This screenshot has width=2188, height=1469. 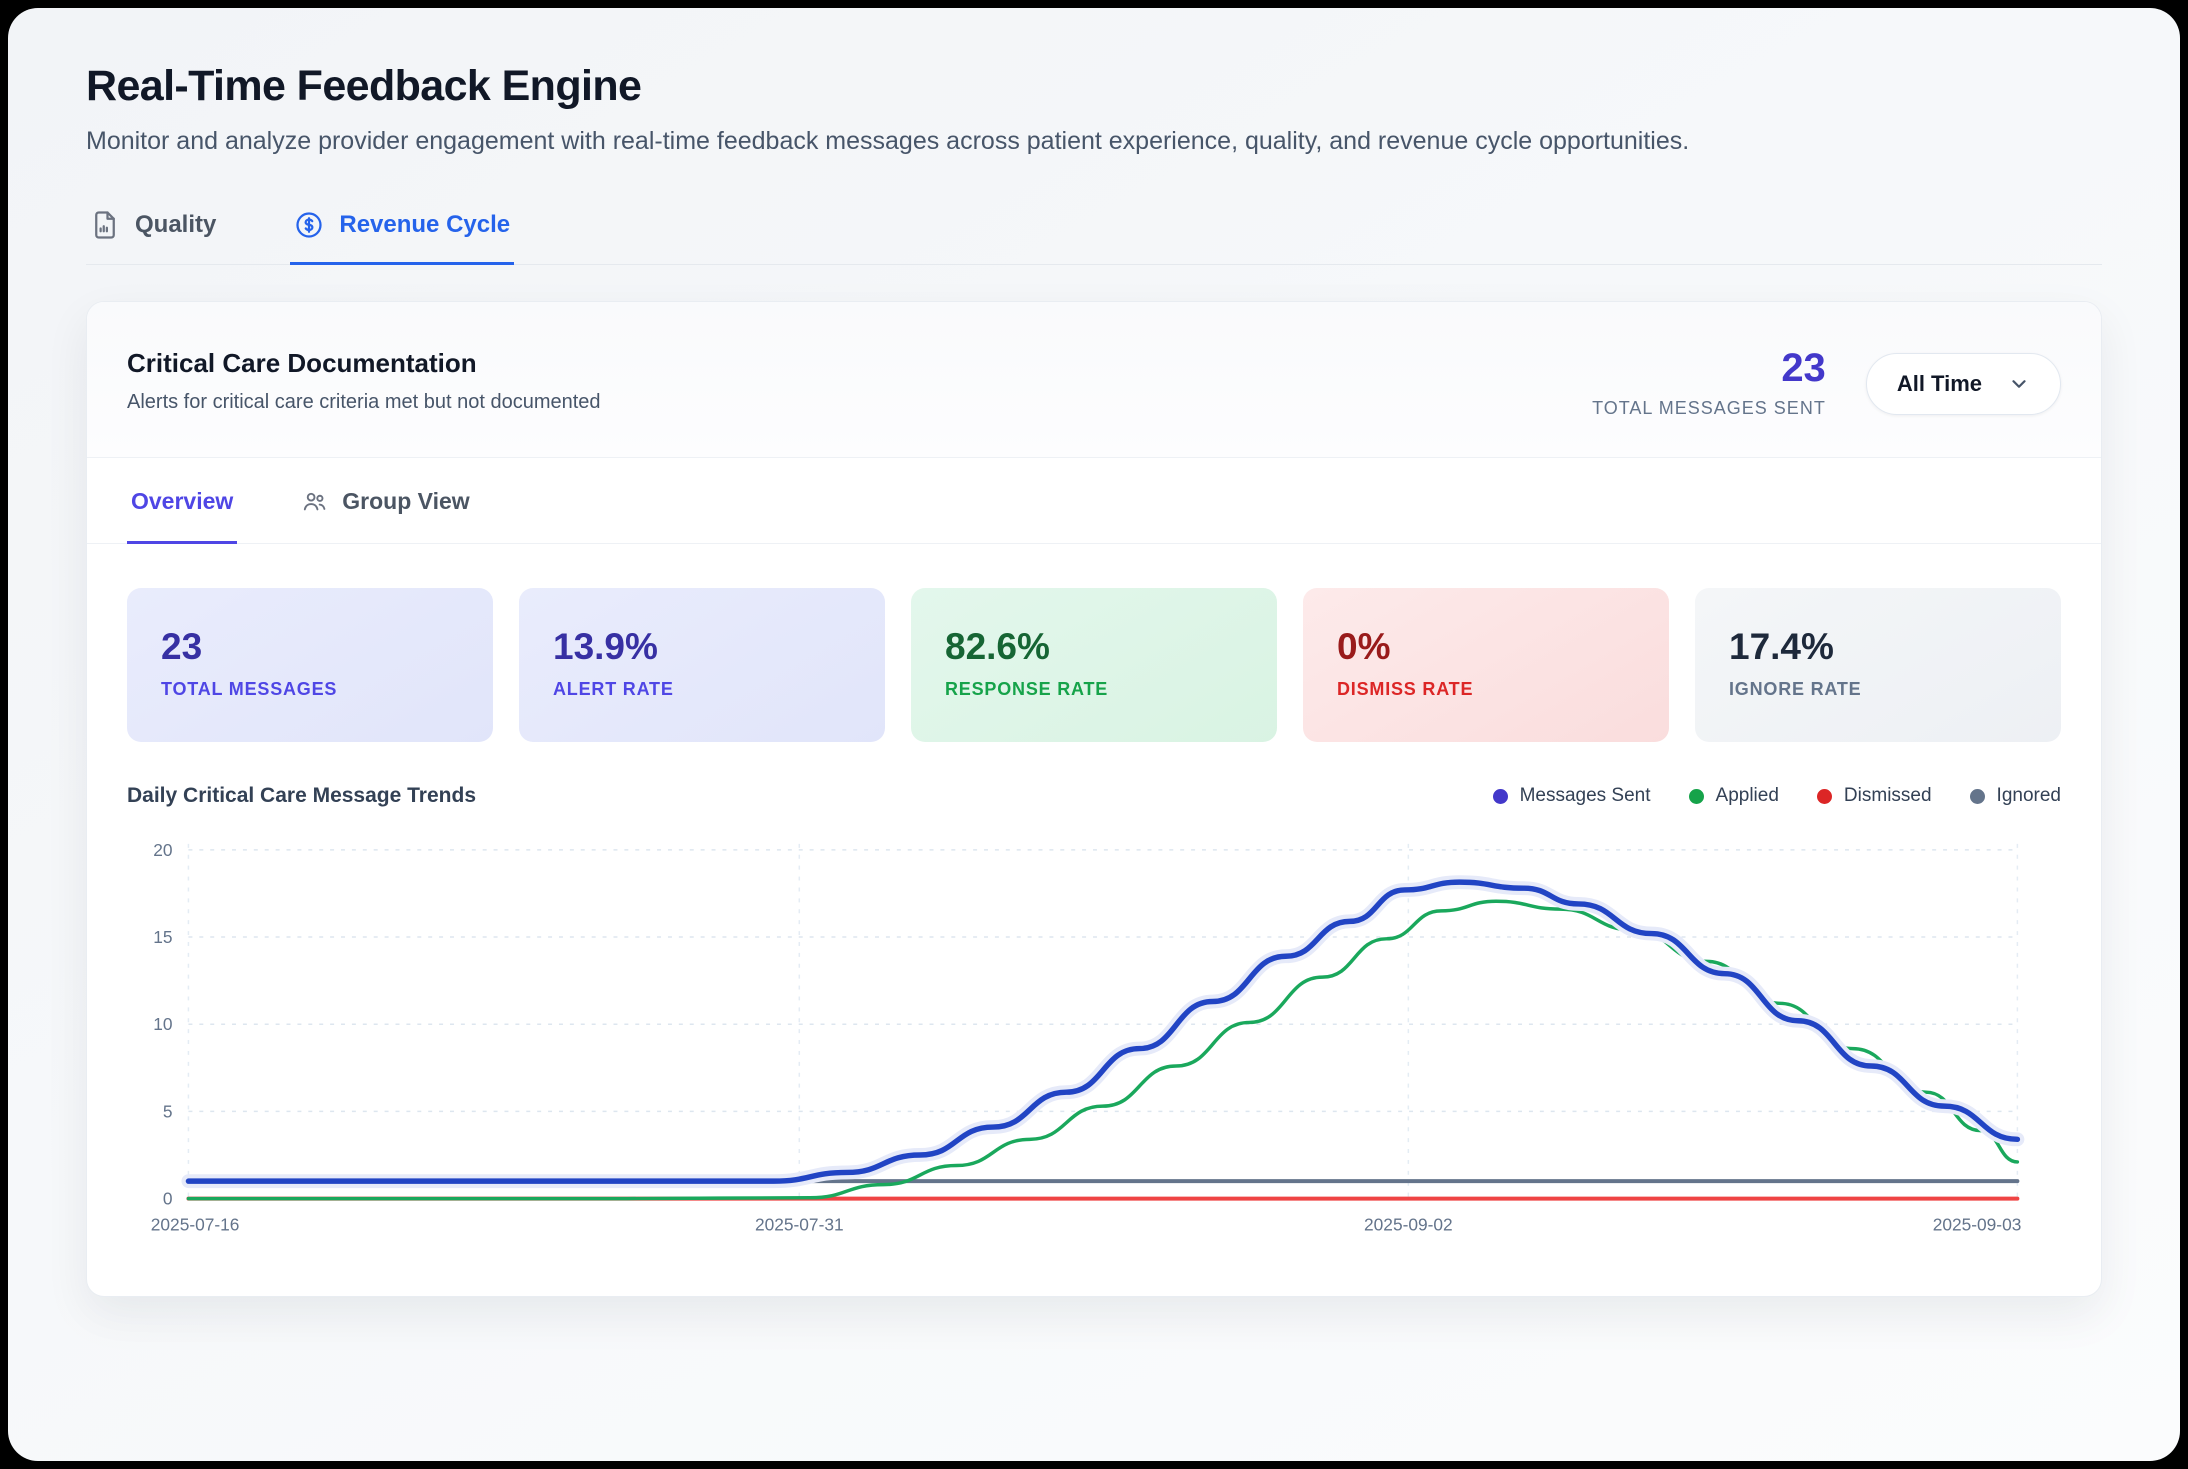 What do you see at coordinates (162, 937) in the screenshot?
I see `svg-text: 15` at bounding box center [162, 937].